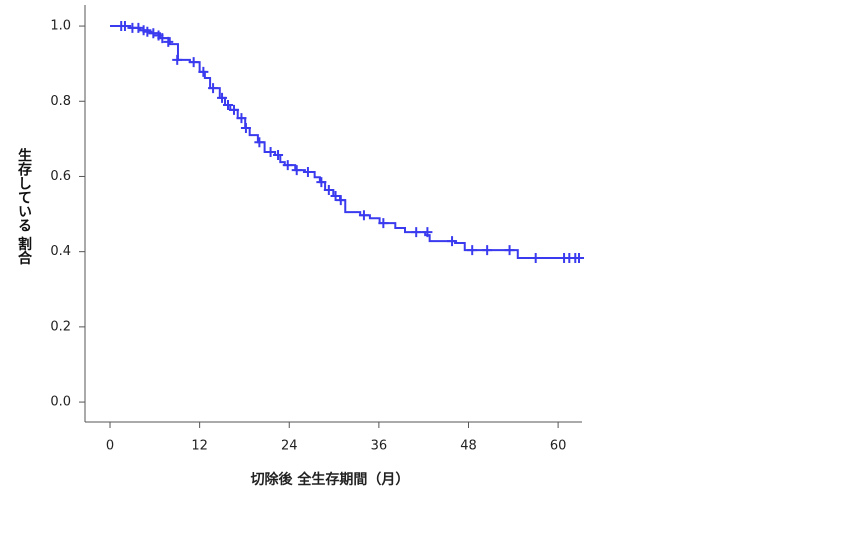 Image resolution: width=850 pixels, height=552 pixels. I want to click on x-axis-label: 切除後 全生存期間（月）, so click(330, 479).